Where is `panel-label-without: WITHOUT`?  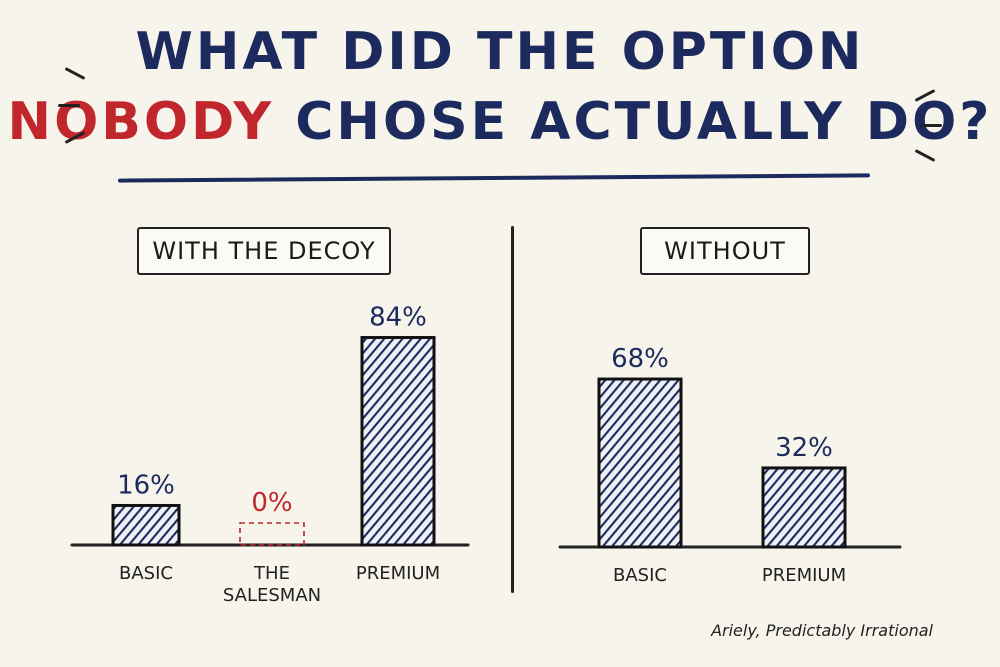 panel-label-without: WITHOUT is located at coordinates (725, 251).